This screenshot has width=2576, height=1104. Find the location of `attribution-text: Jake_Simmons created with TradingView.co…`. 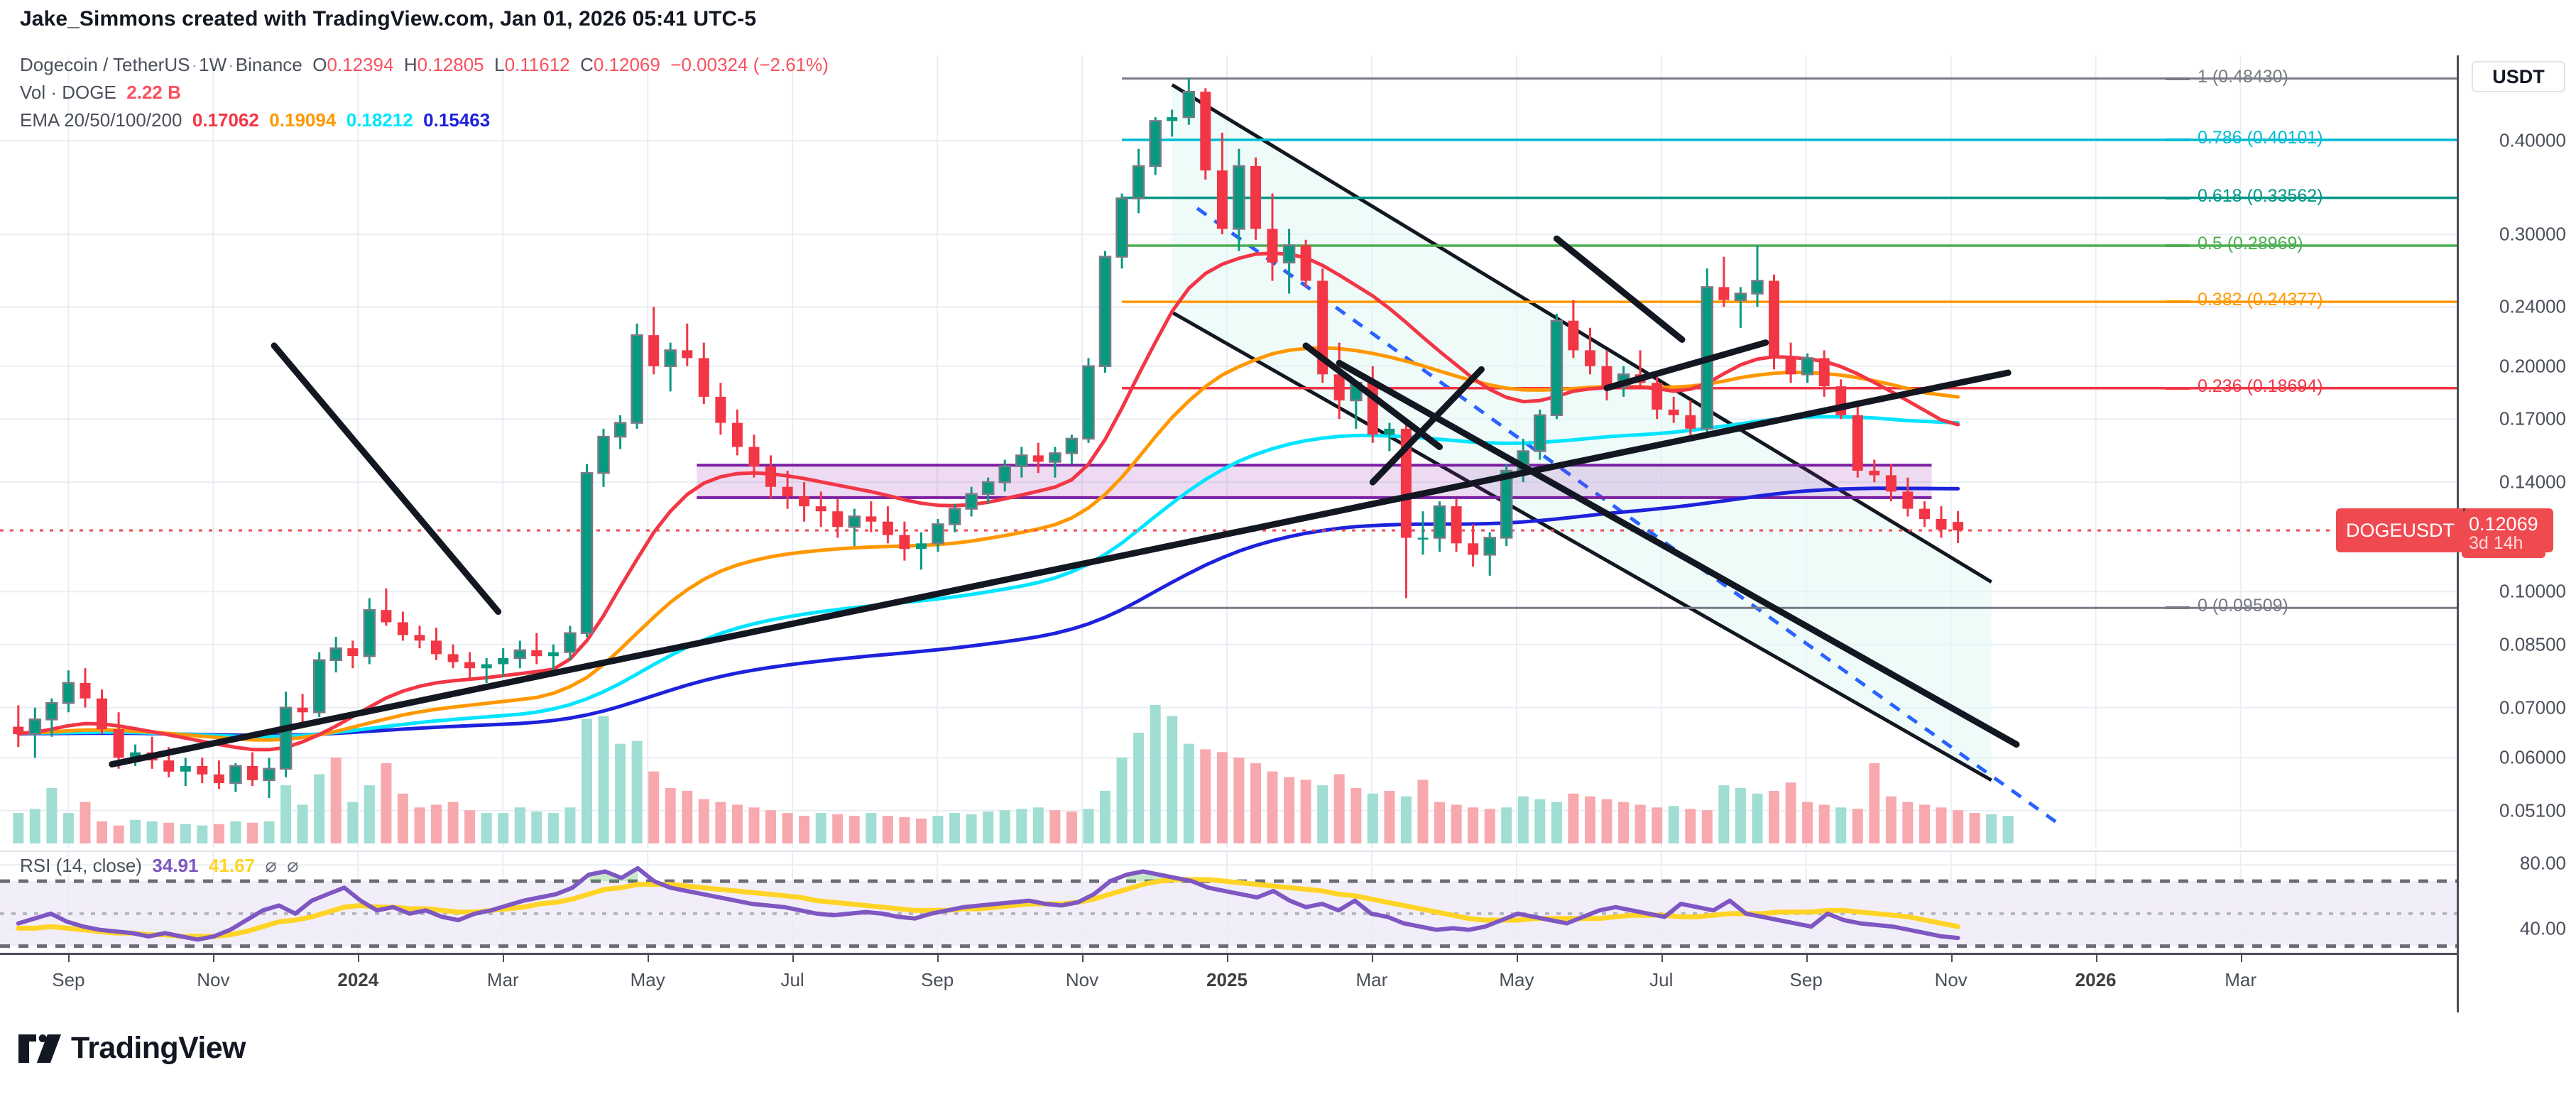

attribution-text: Jake_Simmons created with TradingView.co… is located at coordinates (388, 19).